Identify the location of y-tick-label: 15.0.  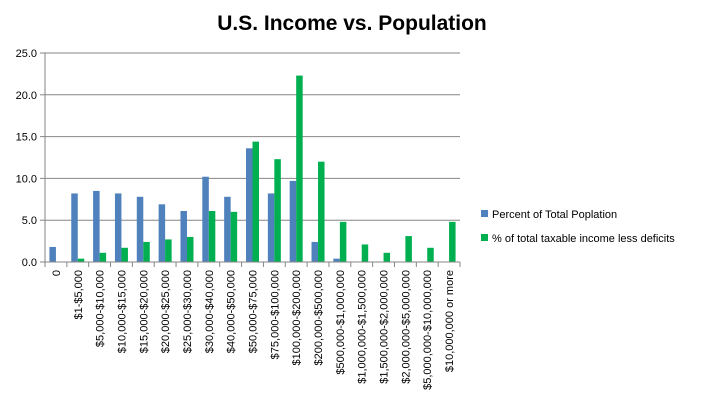
(26, 138).